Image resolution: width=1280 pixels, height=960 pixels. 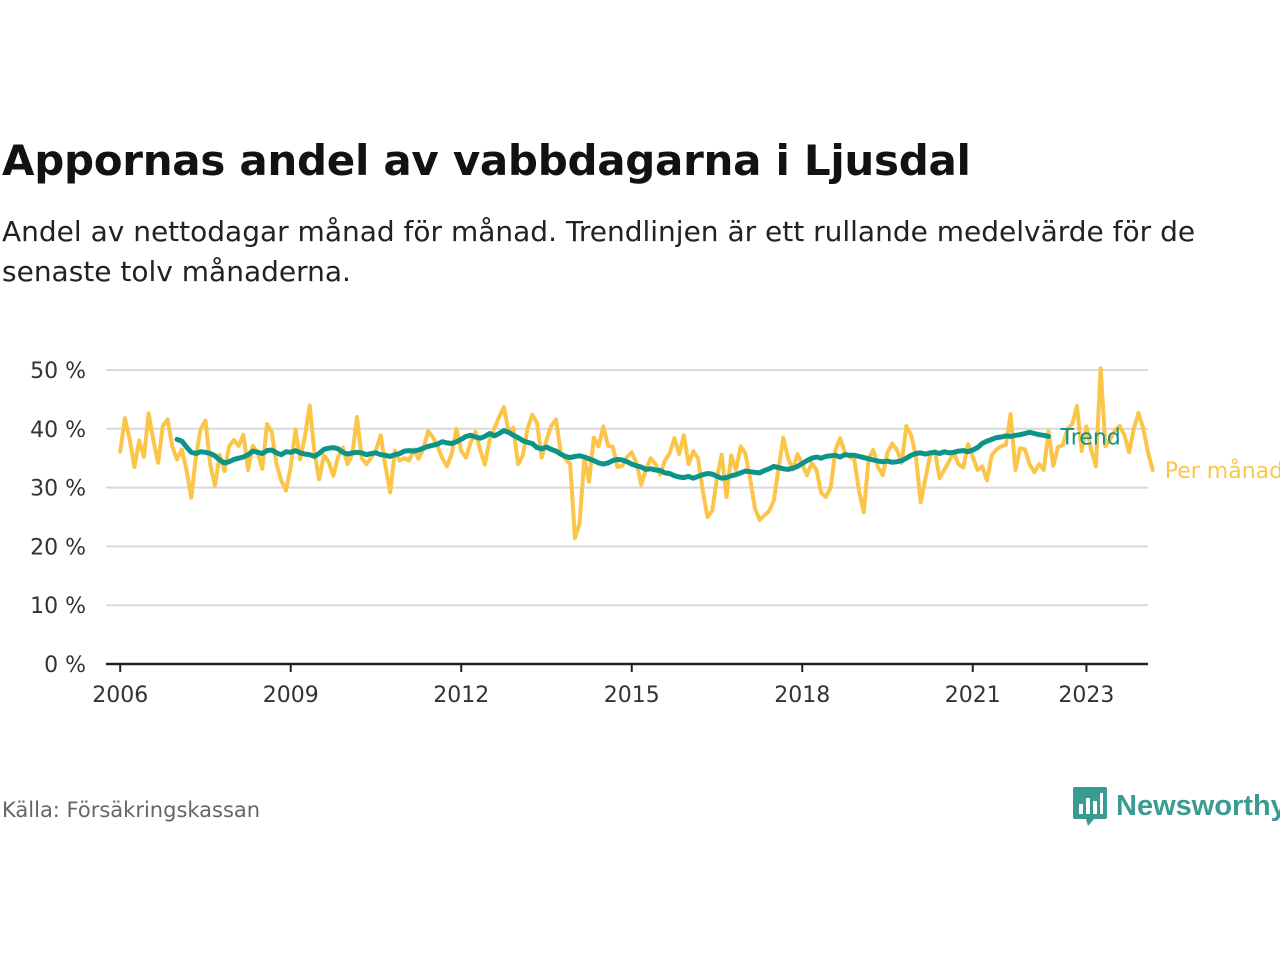 What do you see at coordinates (973, 695) in the screenshot?
I see `x-tick-label: 2021` at bounding box center [973, 695].